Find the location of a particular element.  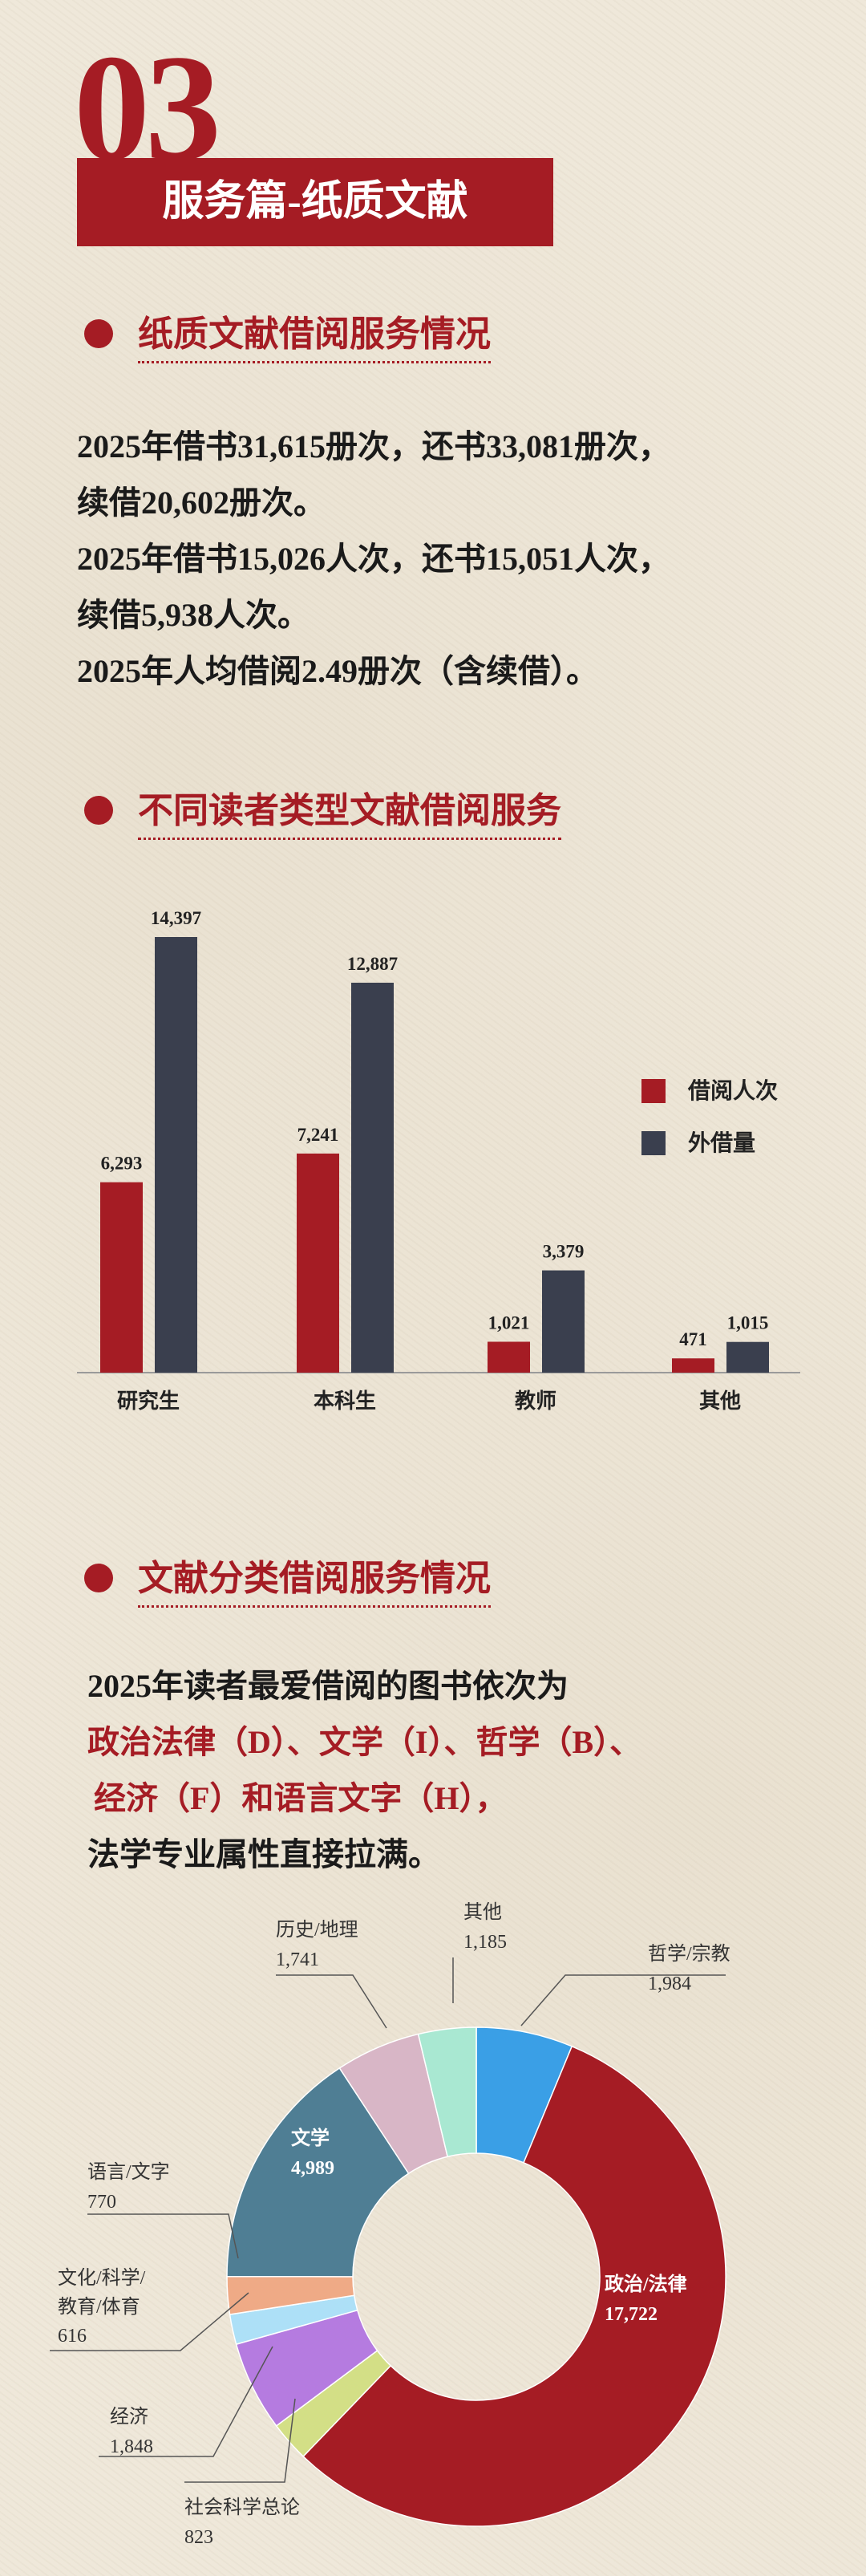

text-line: 2025年人均借阅2.49册次（含续借）。 is located at coordinates (337, 671).